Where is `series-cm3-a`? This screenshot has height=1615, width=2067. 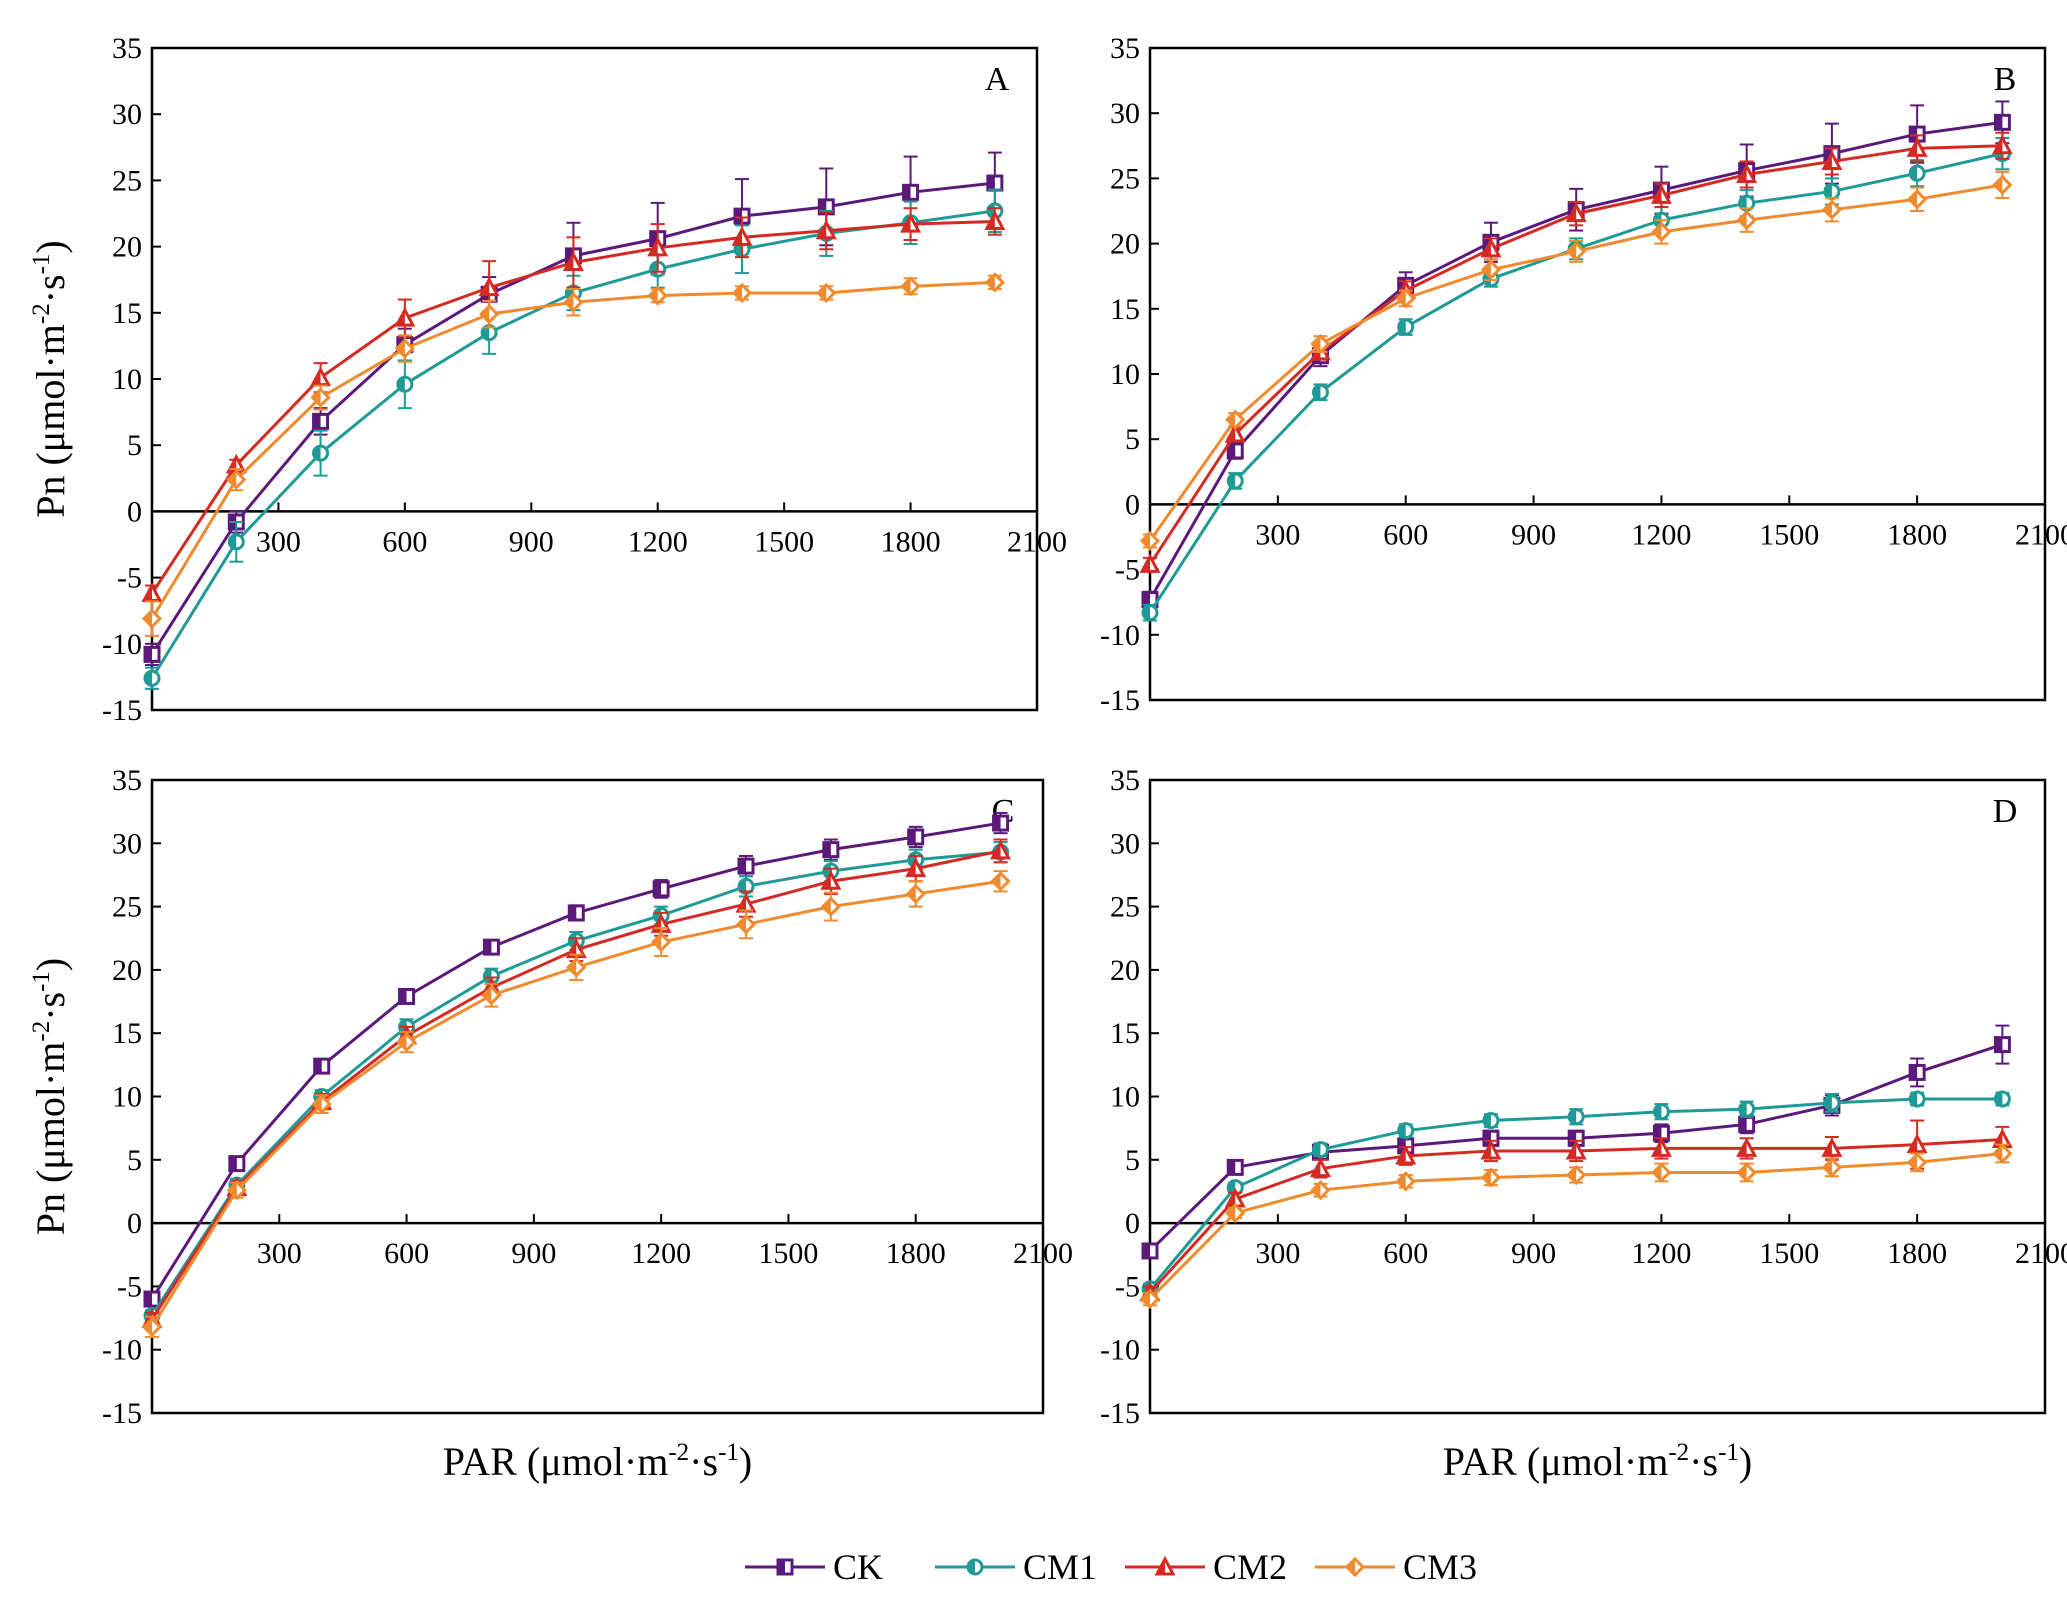 series-cm3-a is located at coordinates (573, 454).